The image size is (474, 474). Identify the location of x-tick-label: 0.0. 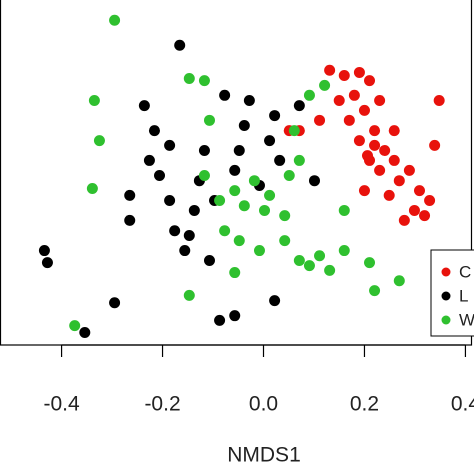
(263, 404).